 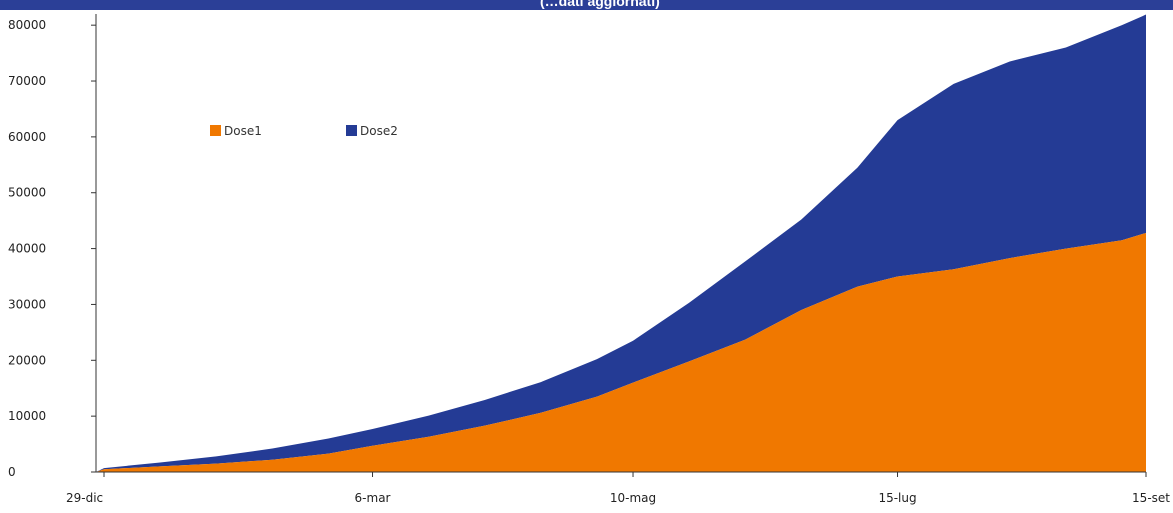 I want to click on legend-swatch-dose1, so click(x=215, y=130).